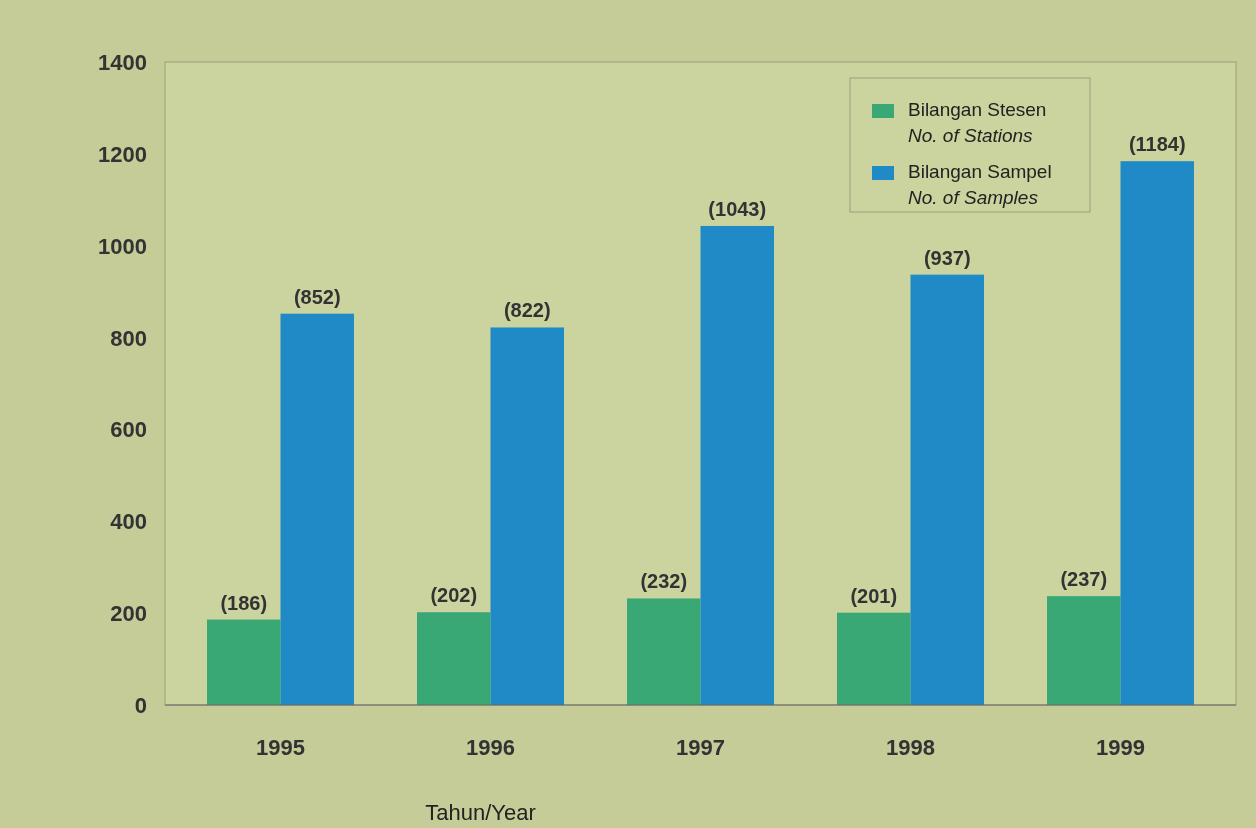  I want to click on data-label: (1184), so click(1157, 144).